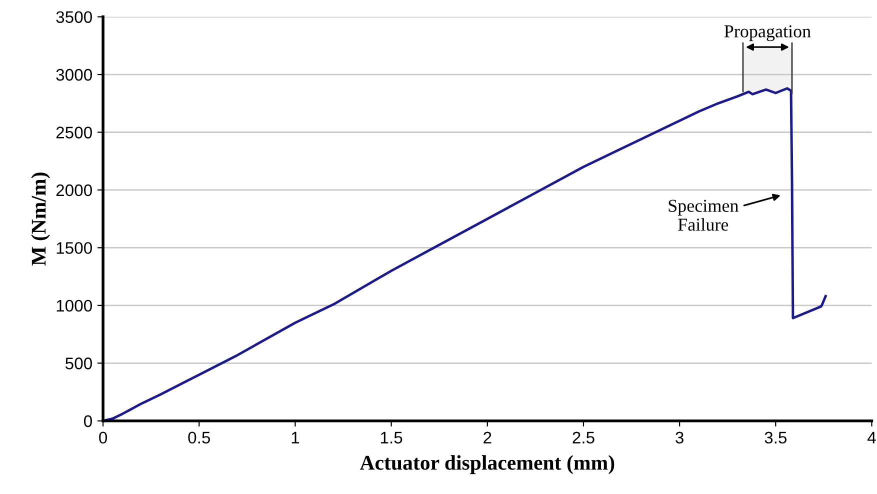 The width and height of the screenshot is (877, 494). I want to click on y-tick-label: 2500, so click(74, 132).